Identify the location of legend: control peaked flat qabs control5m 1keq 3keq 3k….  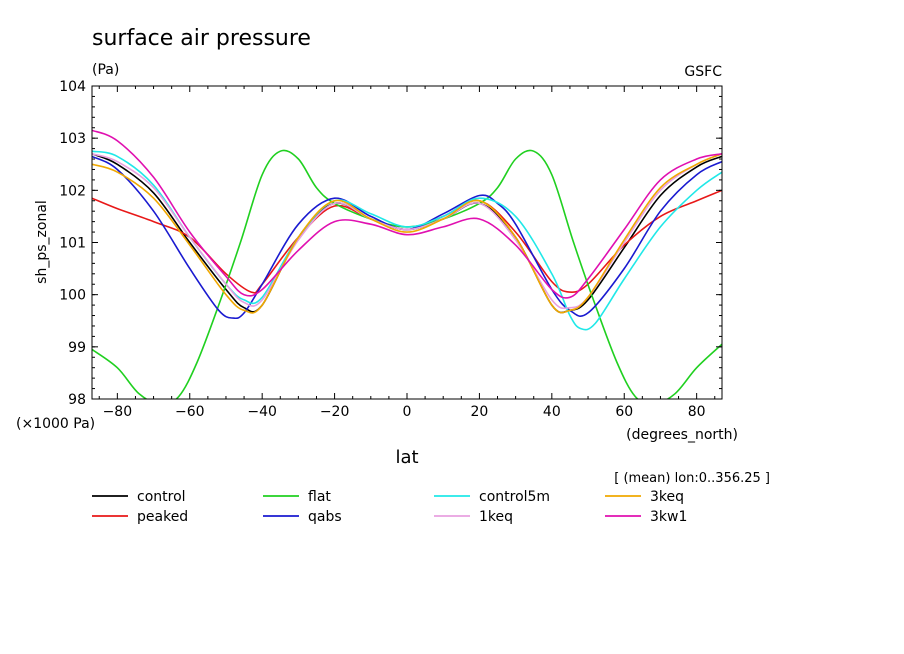
(389, 507).